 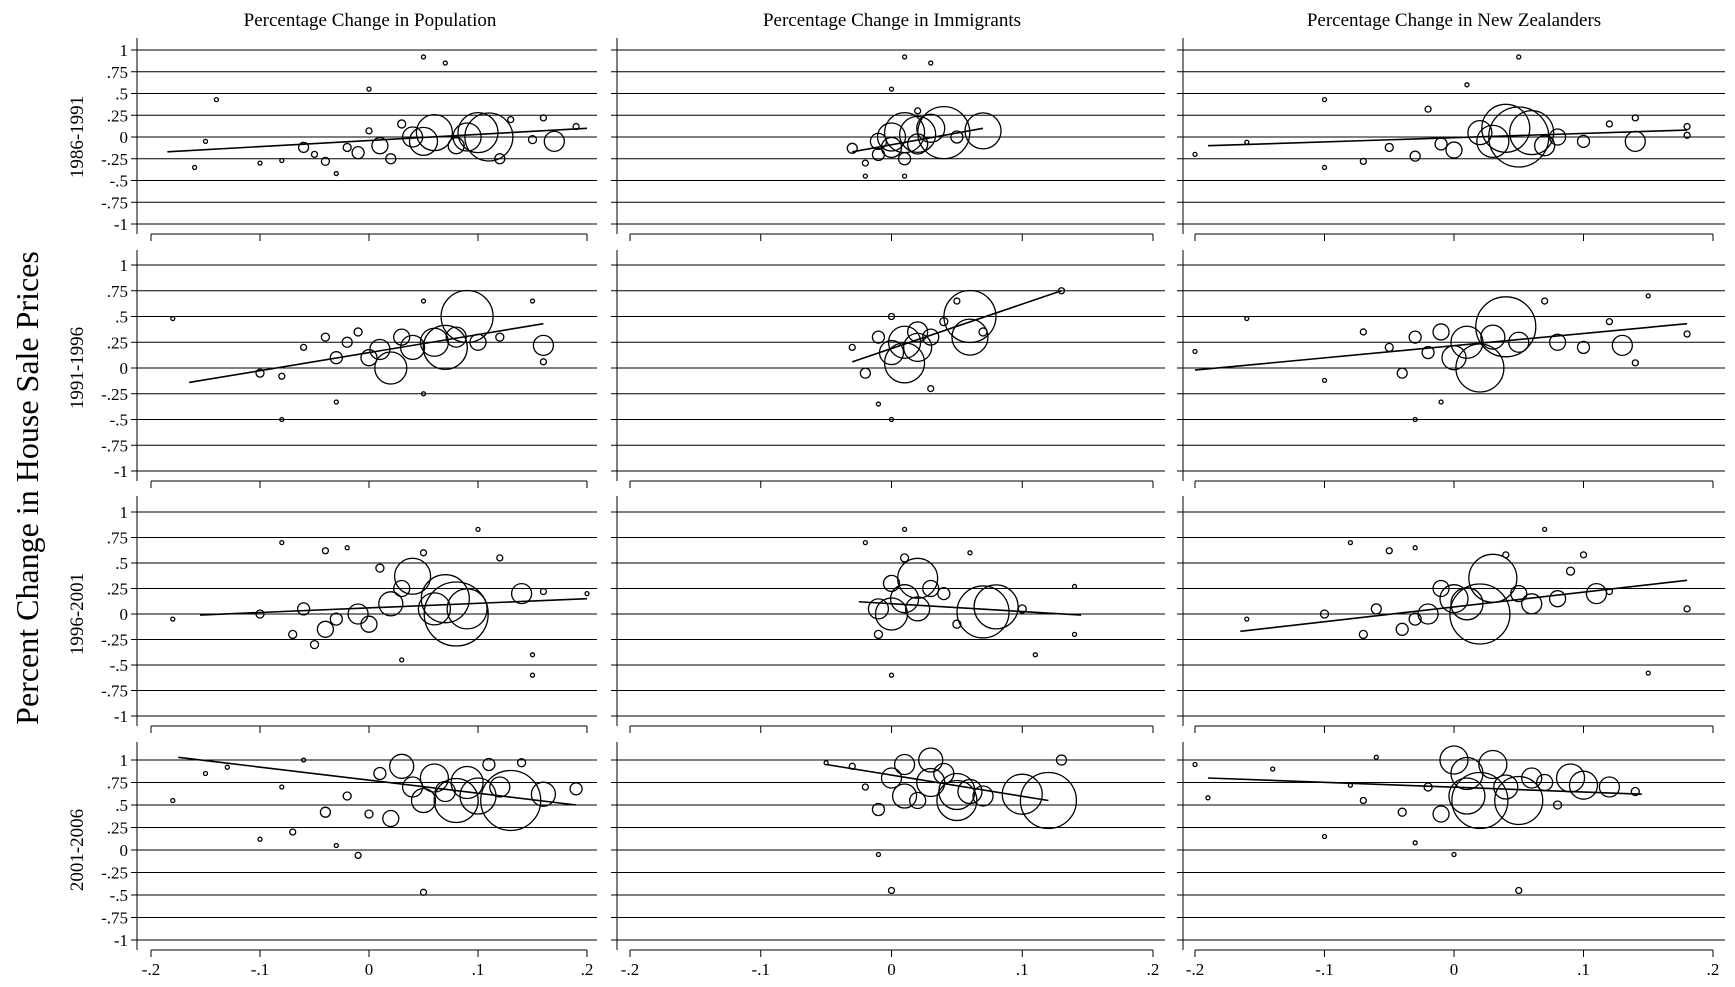 What do you see at coordinates (888, 860) in the screenshot?
I see `panel-r4-c2: -.2 -.1 0 .1 .2` at bounding box center [888, 860].